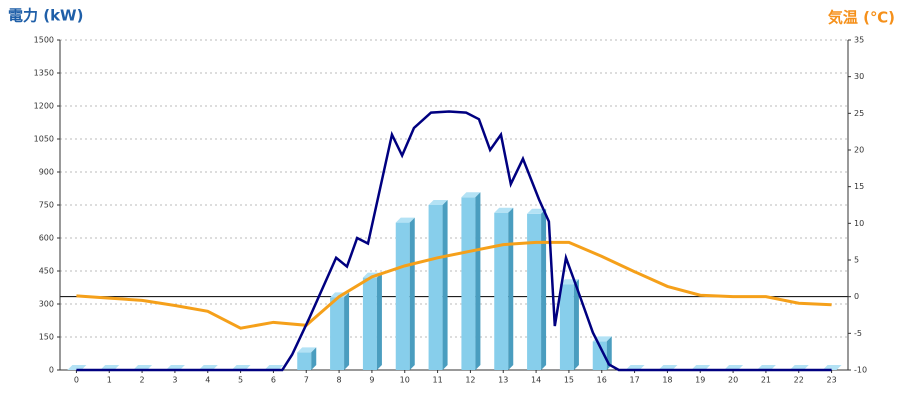 This screenshot has width=900, height=400. I want to click on y2-tick-label: 20, so click(859, 150).